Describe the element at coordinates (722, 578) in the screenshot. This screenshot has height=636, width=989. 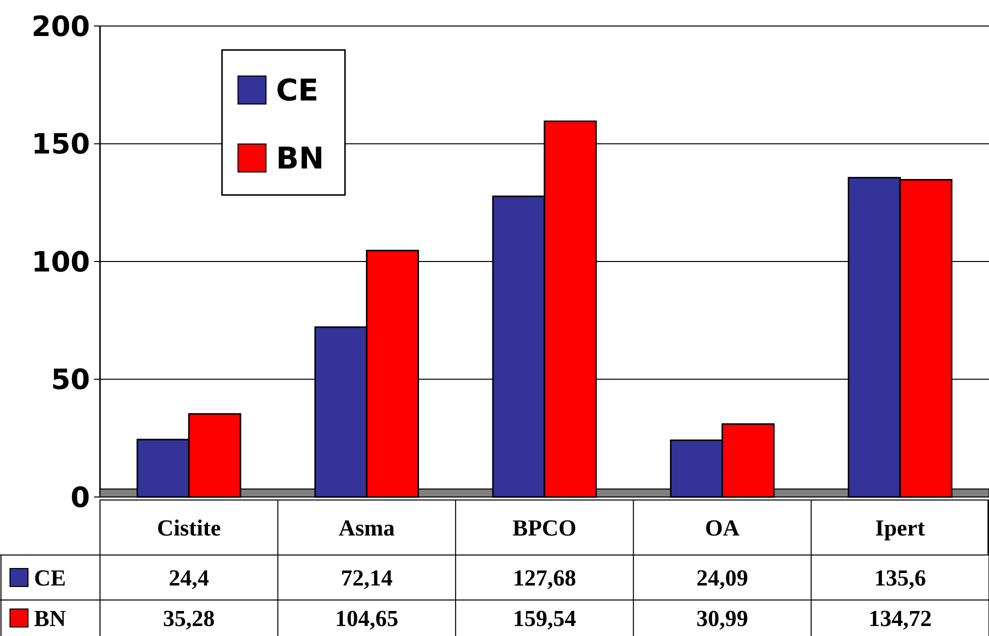
I see `data-label: 24,09` at that location.